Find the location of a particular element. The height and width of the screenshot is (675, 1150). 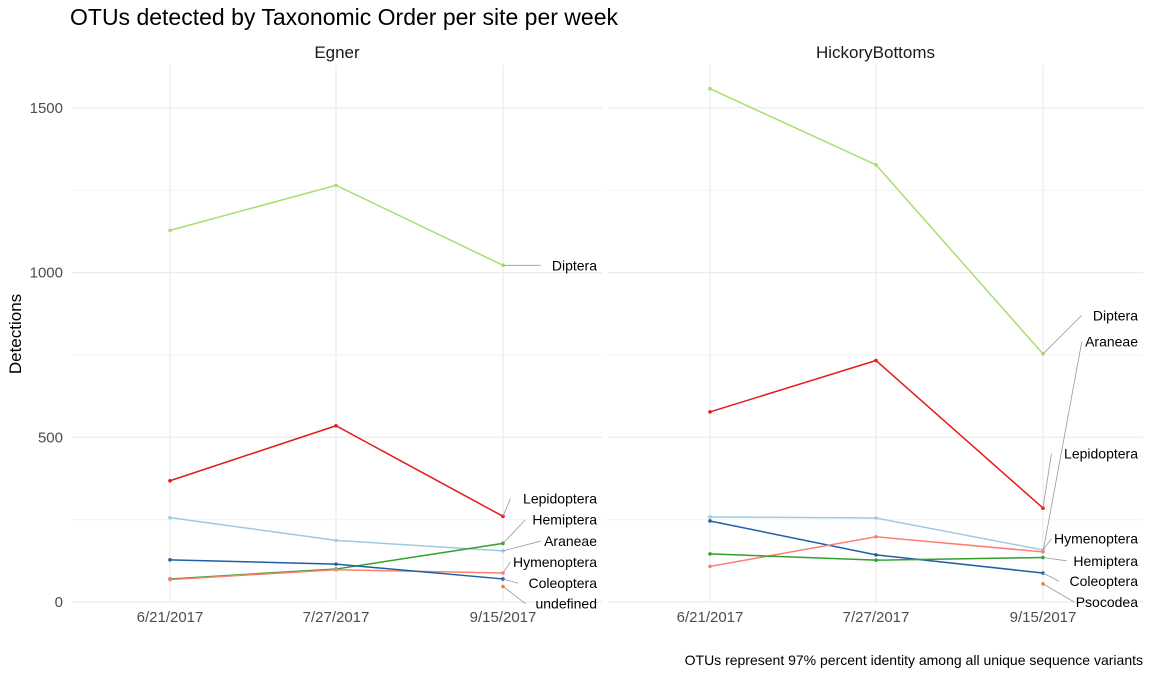

facet-label-egner: Egner is located at coordinates (337, 52).